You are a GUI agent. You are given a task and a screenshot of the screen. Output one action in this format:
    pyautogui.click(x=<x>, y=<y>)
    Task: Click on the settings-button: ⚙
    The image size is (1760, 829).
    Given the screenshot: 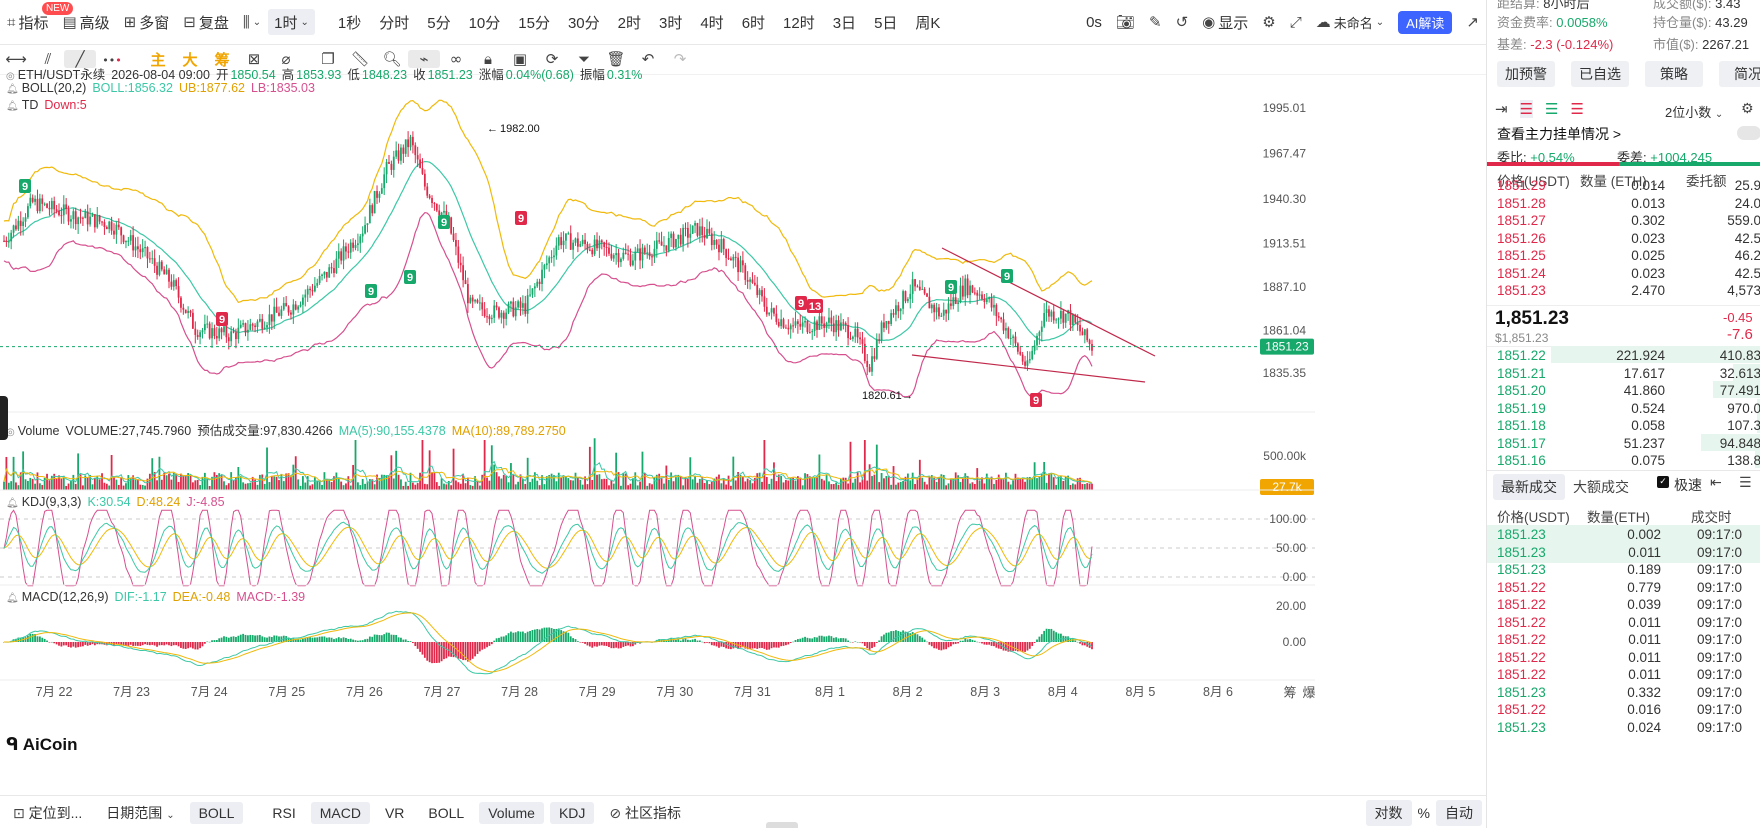 What is the action you would take?
    pyautogui.click(x=1268, y=22)
    